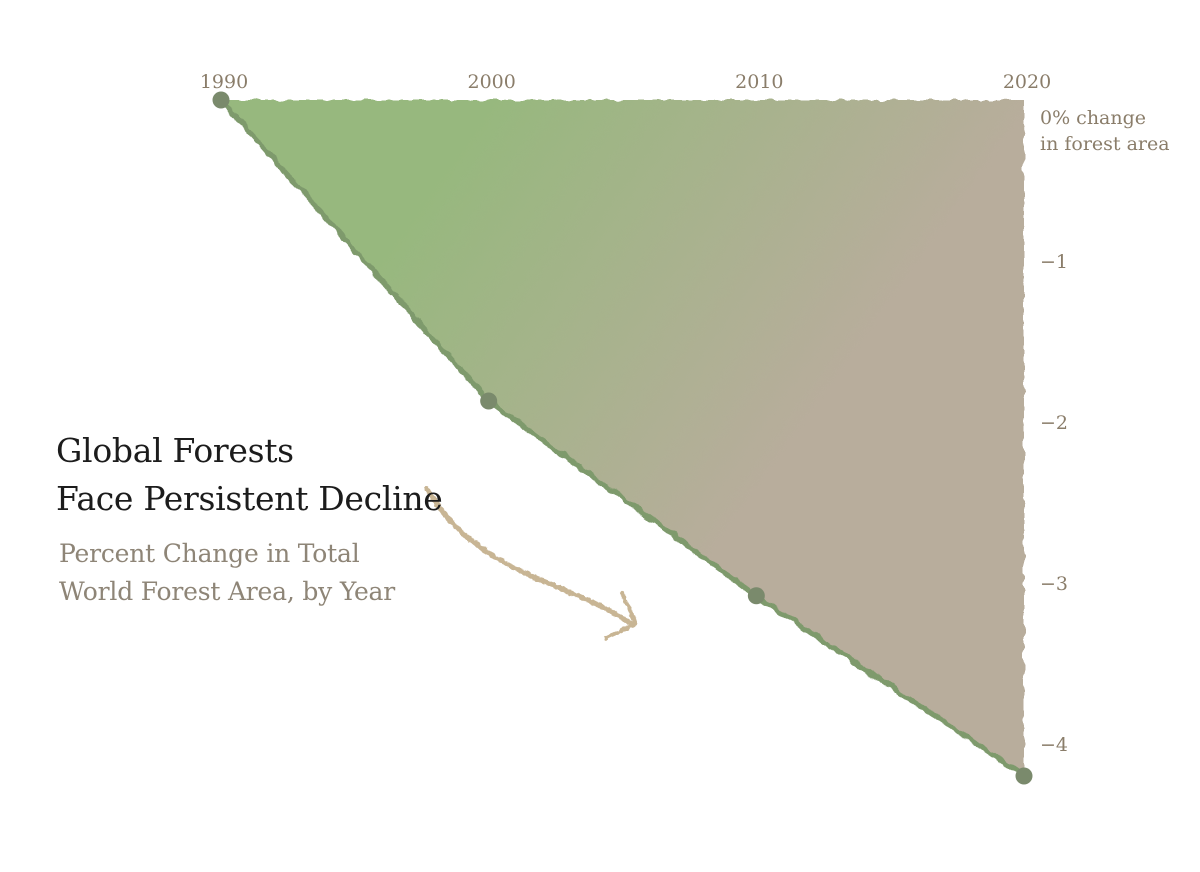 This screenshot has width=1200, height=872. What do you see at coordinates (1054, 745) in the screenshot?
I see `y-tick-label-4: −4` at bounding box center [1054, 745].